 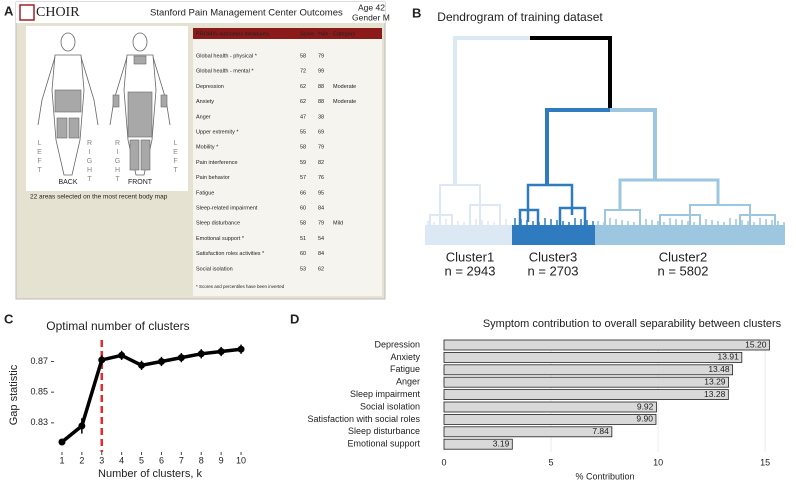 I want to click on x-tick-label: 1, so click(x=61, y=460).